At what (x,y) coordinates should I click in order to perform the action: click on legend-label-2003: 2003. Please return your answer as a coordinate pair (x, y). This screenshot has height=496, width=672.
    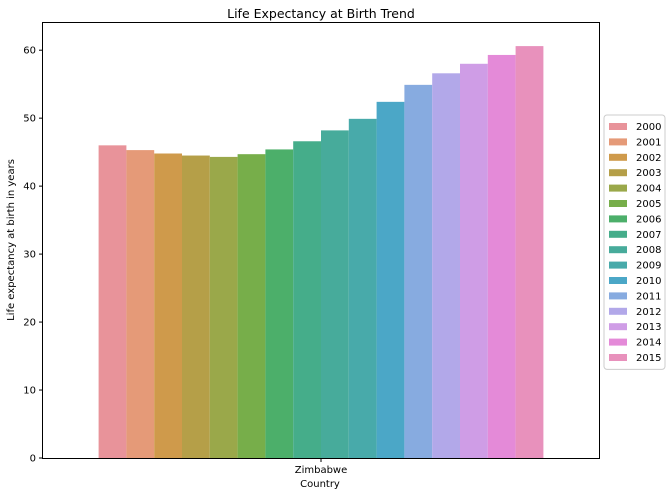
    Looking at the image, I should click on (648, 173).